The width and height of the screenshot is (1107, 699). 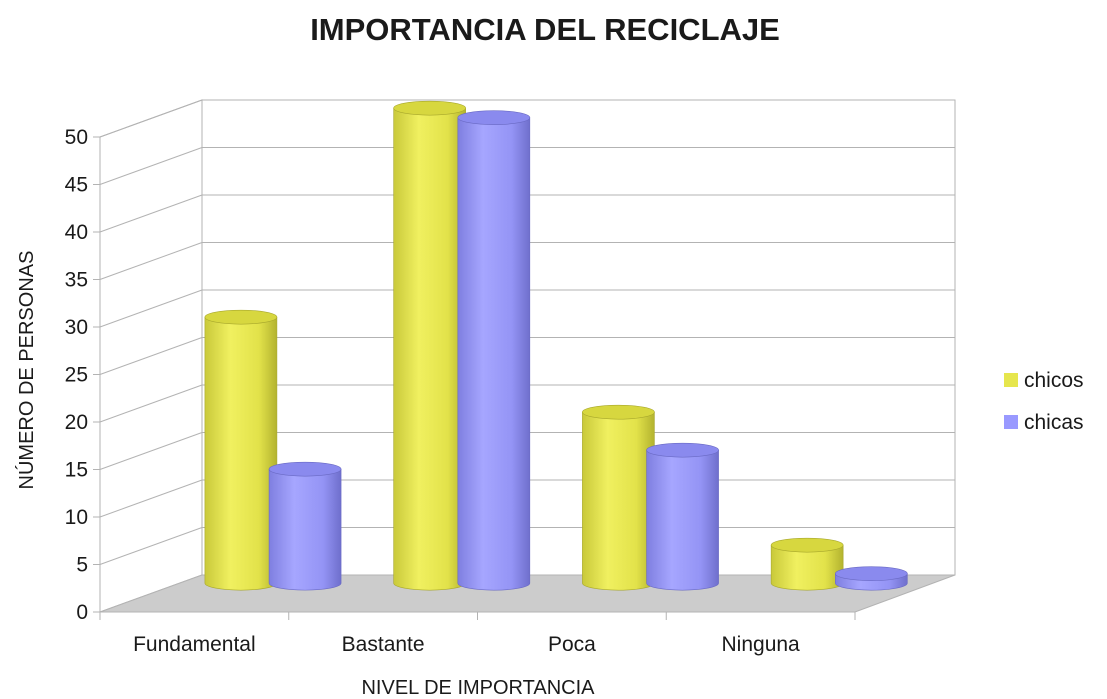 What do you see at coordinates (477, 633) in the screenshot?
I see `x-axis-ticks: Fundamental Bastante Poca Ninguna` at bounding box center [477, 633].